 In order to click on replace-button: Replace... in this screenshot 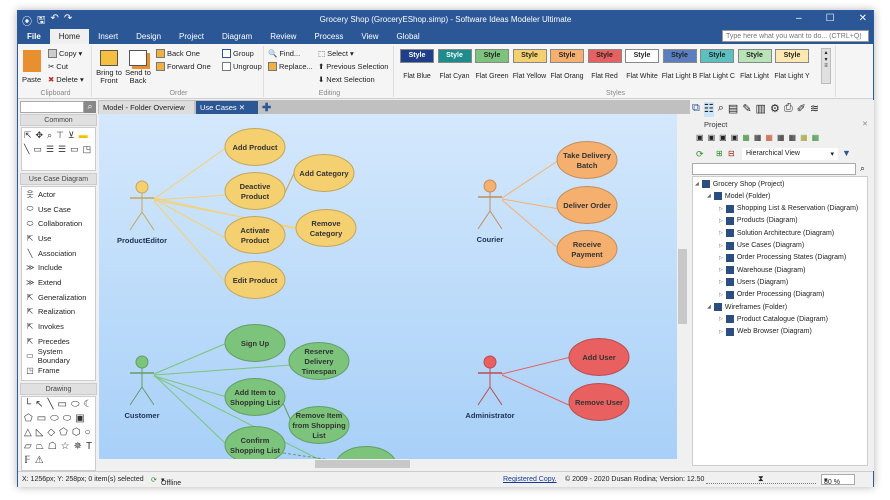, I will do `click(290, 66)`.